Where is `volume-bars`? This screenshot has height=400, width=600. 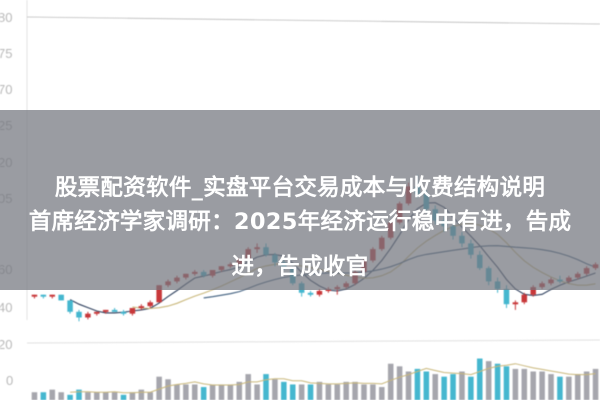
volume-bars is located at coordinates (315, 379).